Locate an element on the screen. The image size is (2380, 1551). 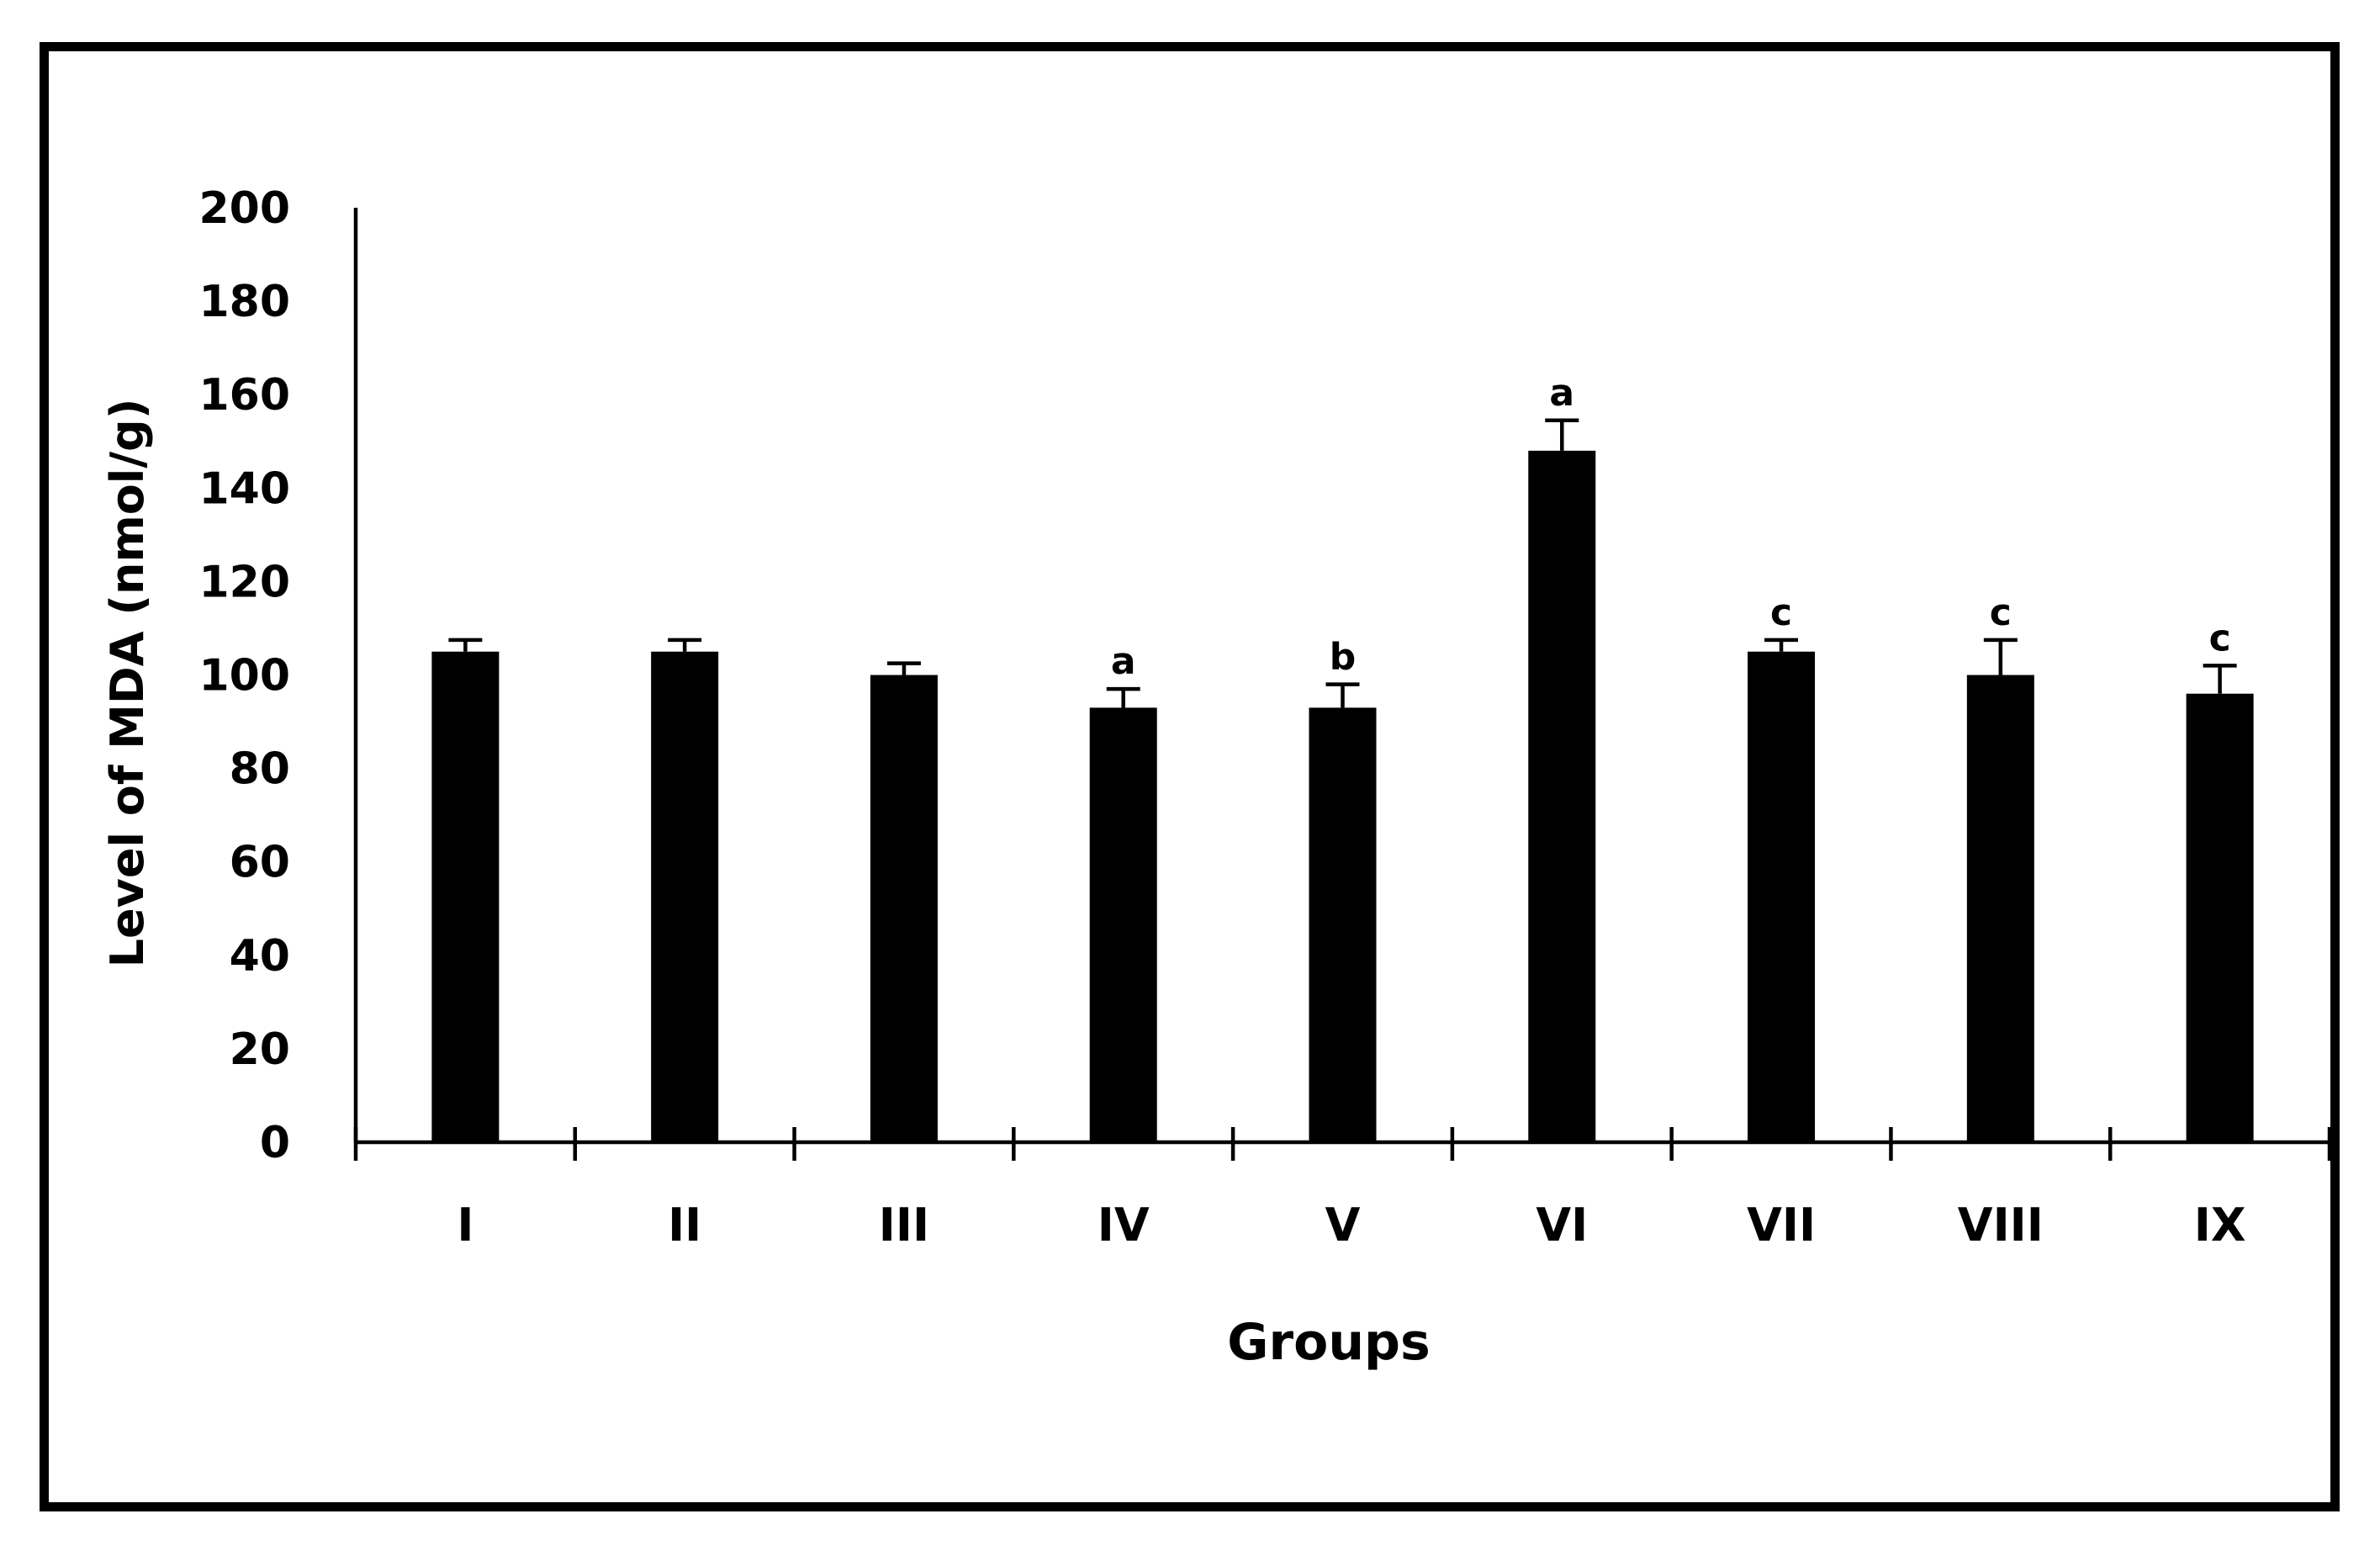
x-category-label: IV is located at coordinates (1123, 1225).